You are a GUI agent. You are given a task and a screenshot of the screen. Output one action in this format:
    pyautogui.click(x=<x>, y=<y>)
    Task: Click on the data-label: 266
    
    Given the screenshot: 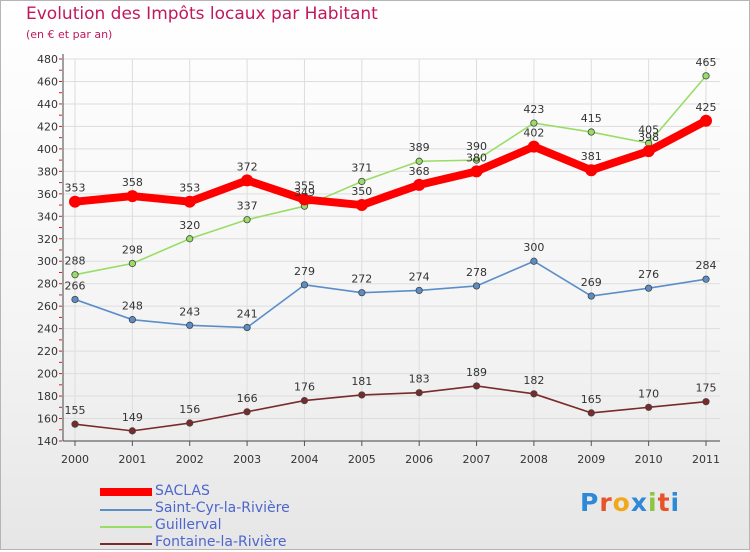 What is the action you would take?
    pyautogui.click(x=75, y=285)
    